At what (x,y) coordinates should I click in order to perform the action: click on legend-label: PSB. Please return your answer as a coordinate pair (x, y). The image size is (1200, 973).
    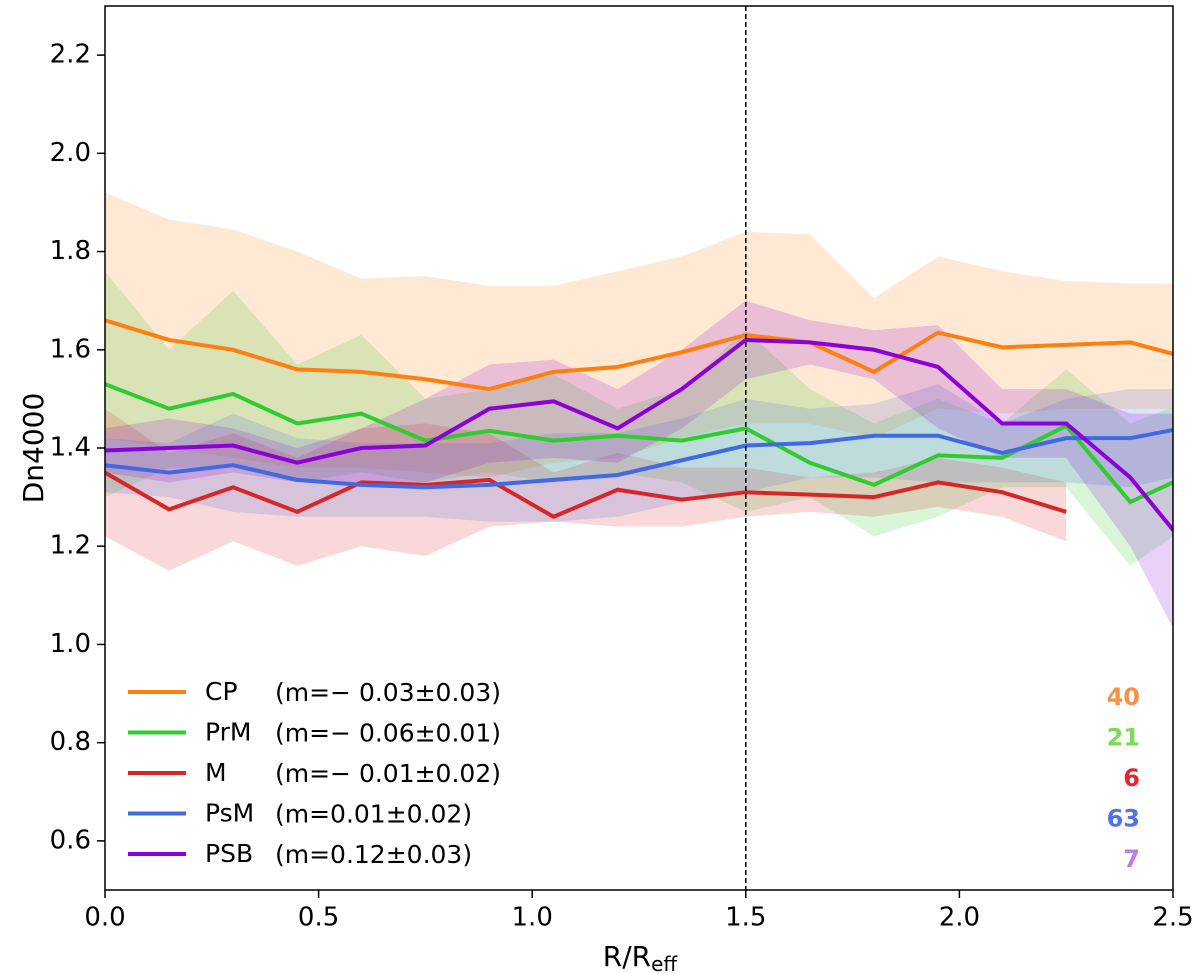
    Looking at the image, I should click on (229, 853).